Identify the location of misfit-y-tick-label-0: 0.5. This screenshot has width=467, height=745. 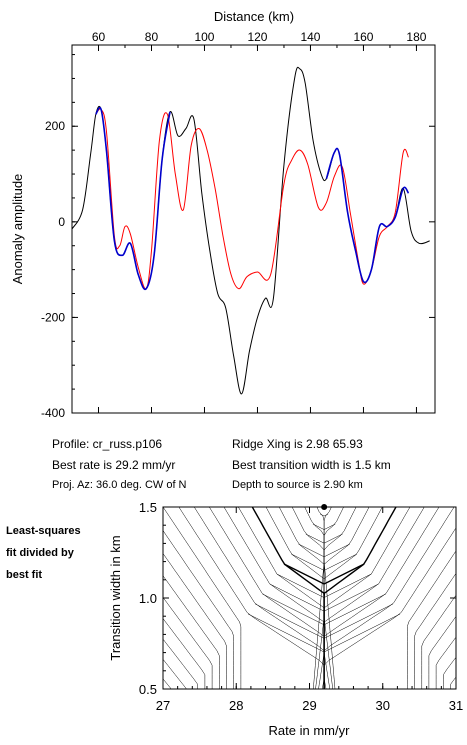
(148, 689).